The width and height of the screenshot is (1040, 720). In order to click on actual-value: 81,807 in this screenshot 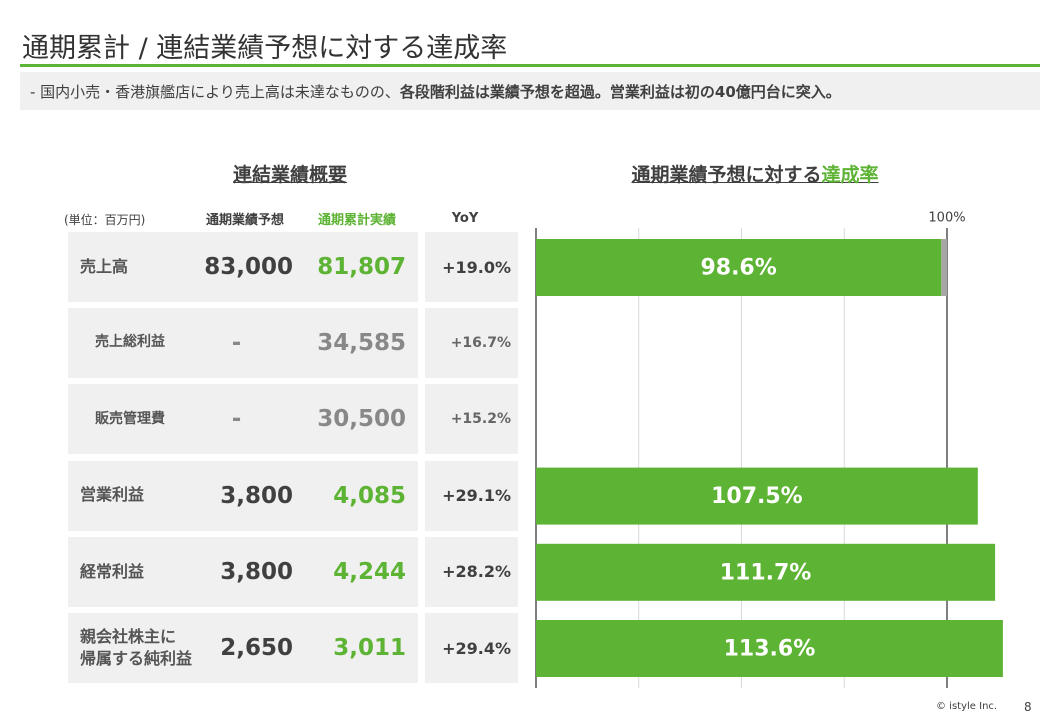, I will do `click(361, 267)`.